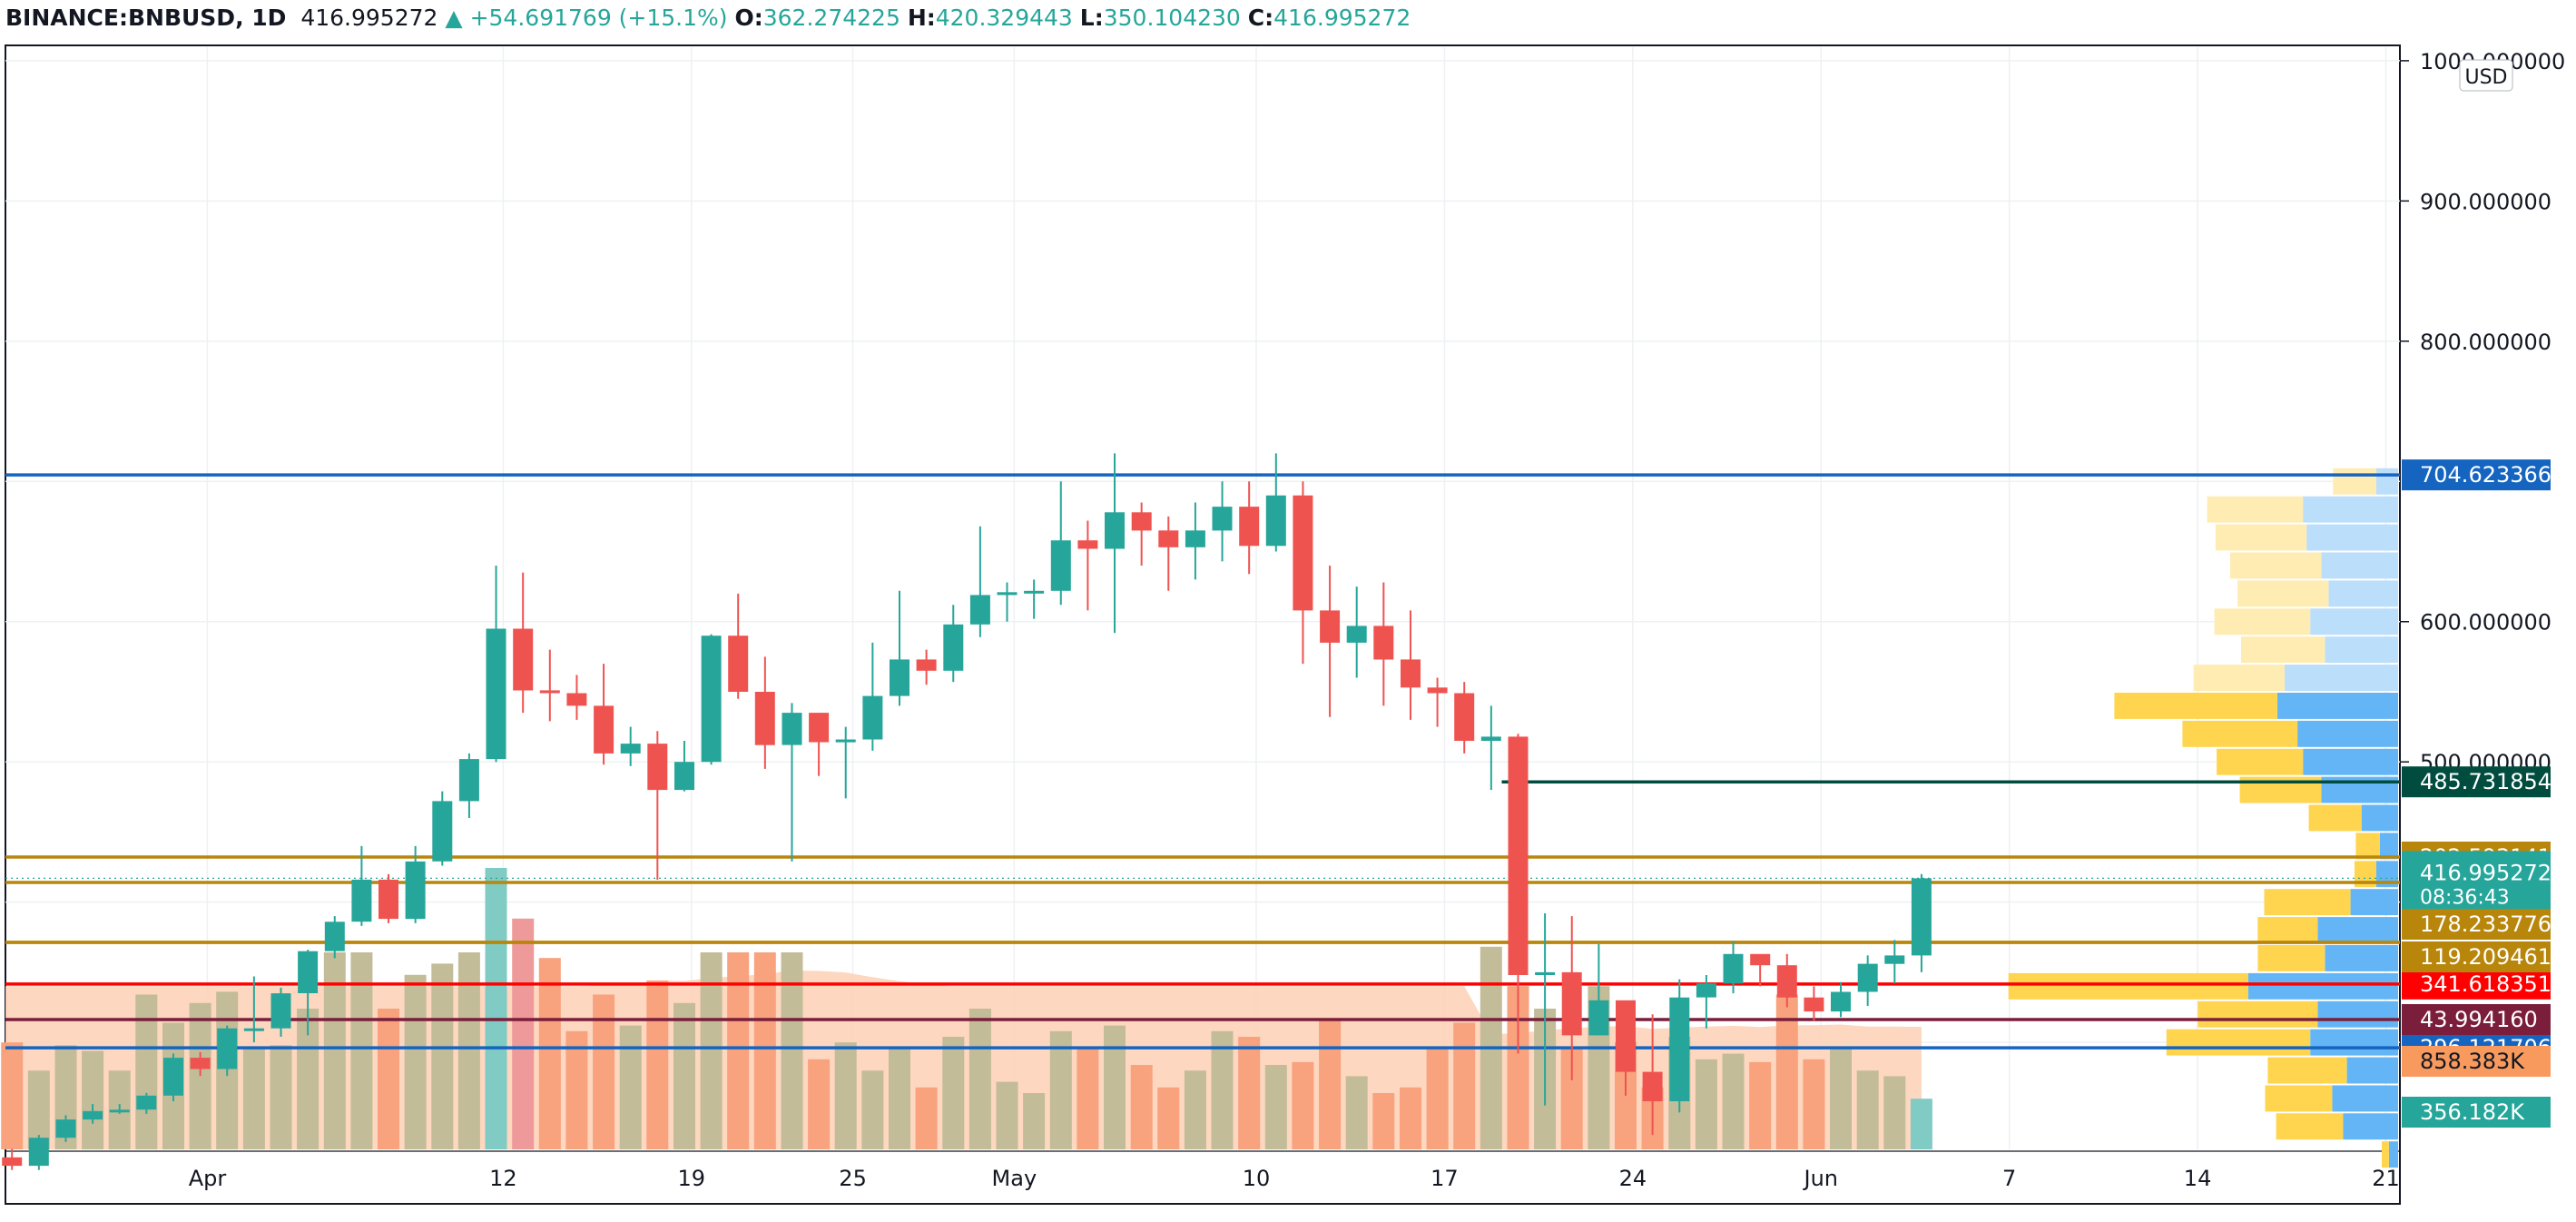 This screenshot has width=2576, height=1222. What do you see at coordinates (2486, 75) in the screenshot?
I see `currency-badge: USD` at bounding box center [2486, 75].